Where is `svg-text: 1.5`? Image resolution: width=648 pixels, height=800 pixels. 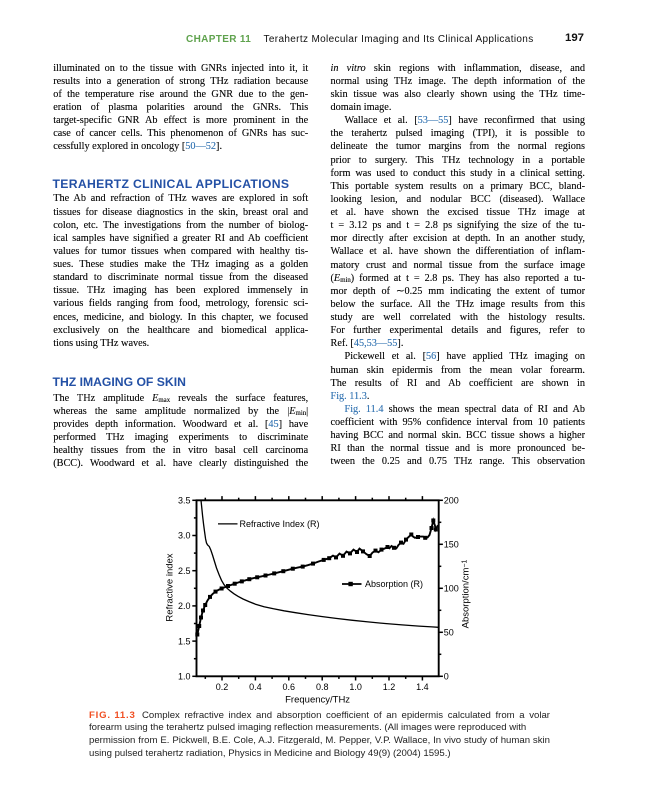
svg-text: 1.5 is located at coordinates (184, 641).